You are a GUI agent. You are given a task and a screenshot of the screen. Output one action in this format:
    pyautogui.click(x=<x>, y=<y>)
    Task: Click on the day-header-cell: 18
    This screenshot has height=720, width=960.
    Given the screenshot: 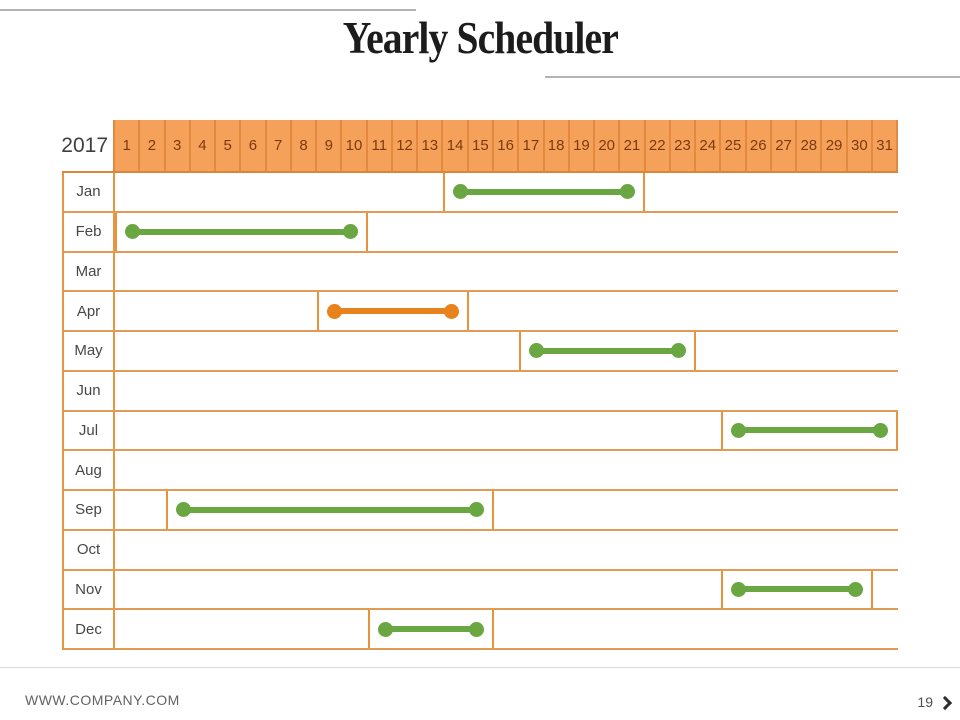 What is the action you would take?
    pyautogui.click(x=557, y=145)
    